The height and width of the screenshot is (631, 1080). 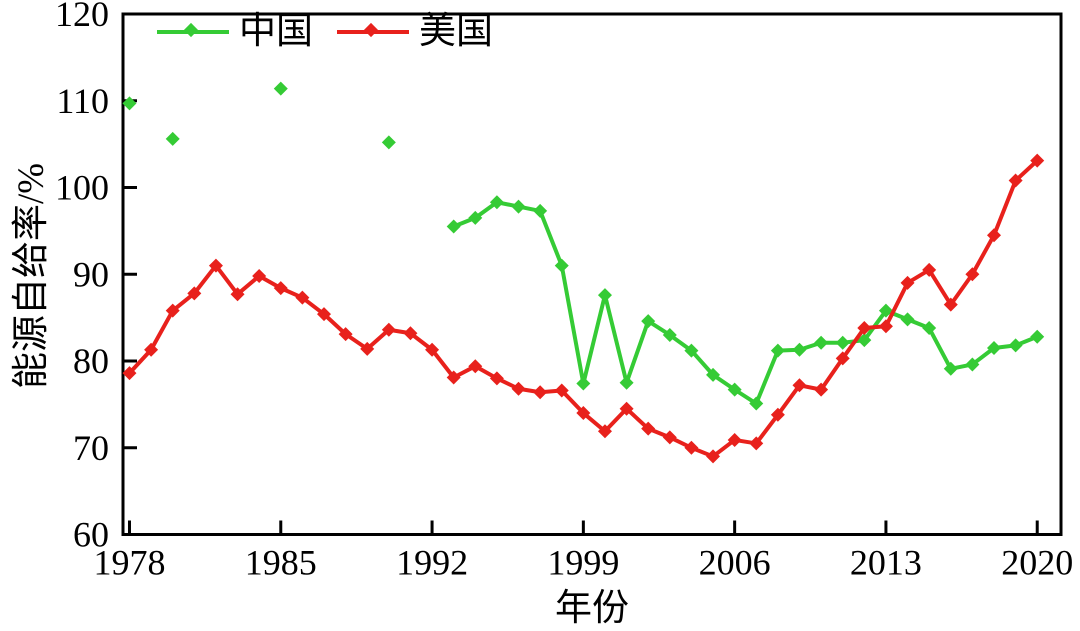 I want to click on legend-item-china: 中国, so click(x=235, y=31).